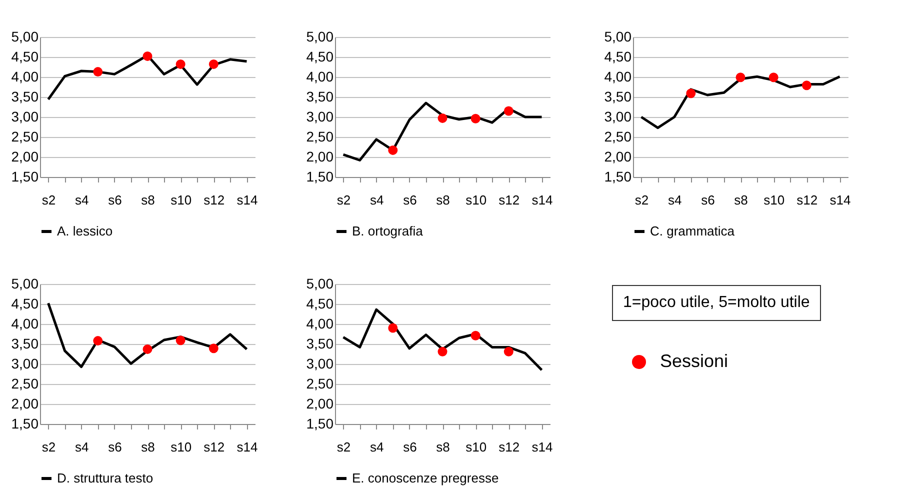 The height and width of the screenshot is (502, 899). What do you see at coordinates (716, 303) in the screenshot?
I see `text: 1=poco utile, 5=molto utile` at bounding box center [716, 303].